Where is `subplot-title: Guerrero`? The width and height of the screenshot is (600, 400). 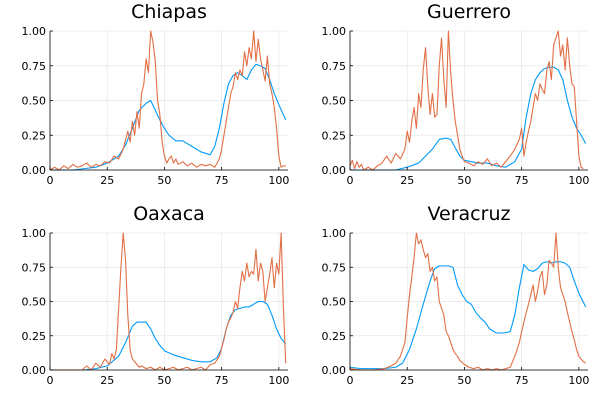
subplot-title: Guerrero is located at coordinates (469, 12).